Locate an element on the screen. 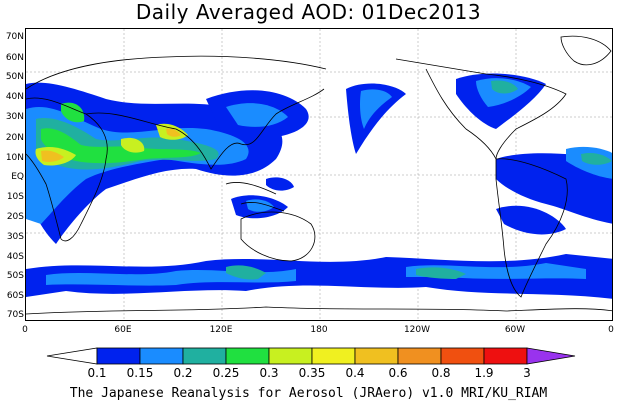 This screenshot has width=617, height=408. lon-label: 120W is located at coordinates (417, 330).